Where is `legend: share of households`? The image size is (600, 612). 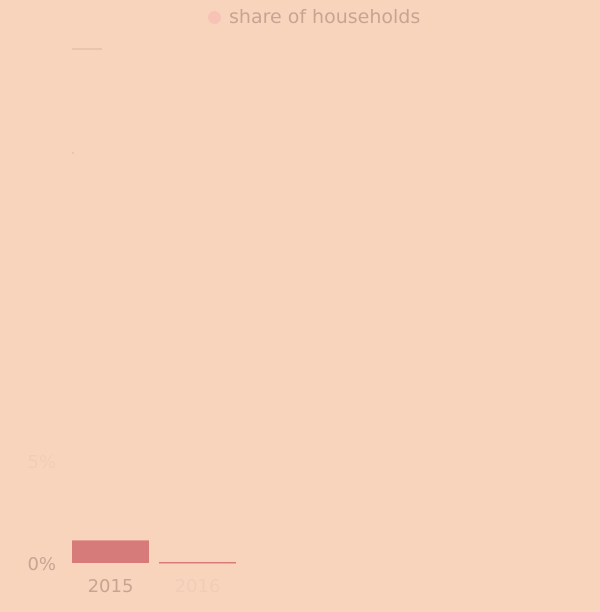 legend: share of households is located at coordinates (314, 17).